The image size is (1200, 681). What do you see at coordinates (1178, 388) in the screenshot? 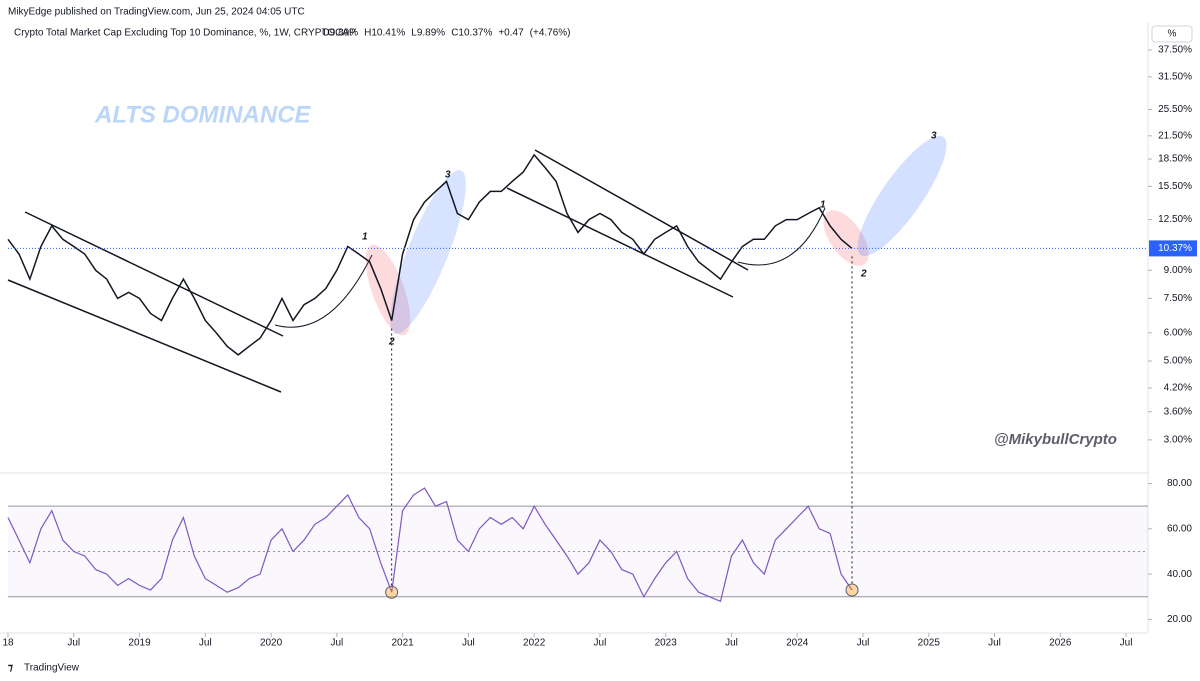
I see `y-tick-label: 4.20%` at bounding box center [1178, 388].